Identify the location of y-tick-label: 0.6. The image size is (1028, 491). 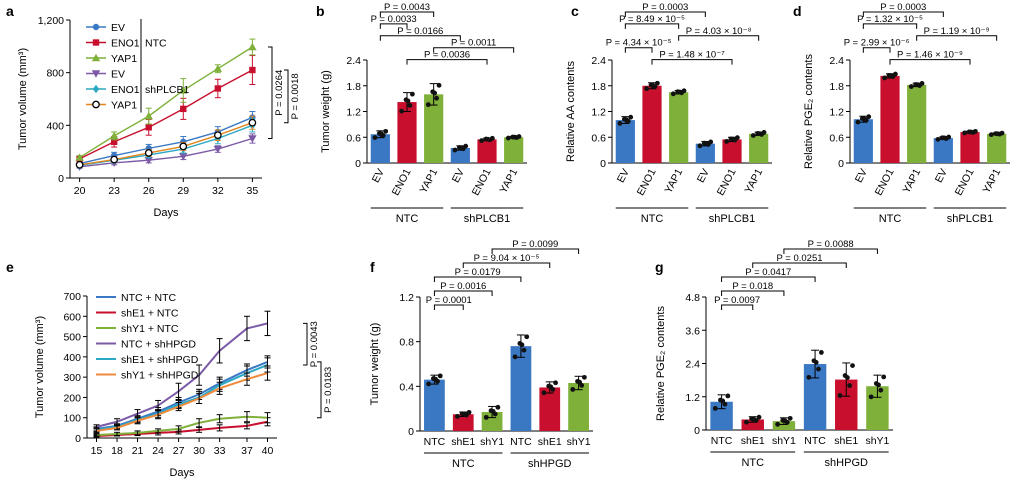
(598, 138).